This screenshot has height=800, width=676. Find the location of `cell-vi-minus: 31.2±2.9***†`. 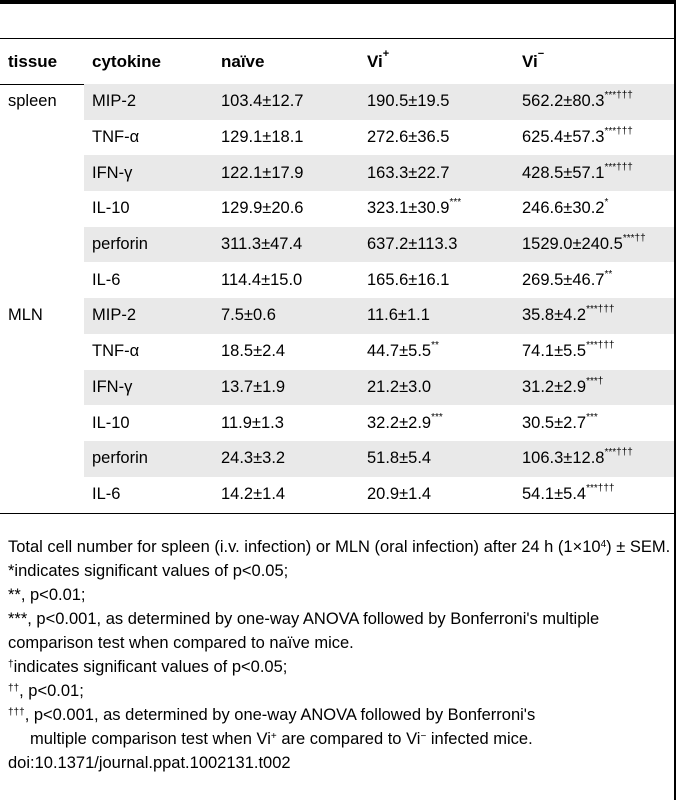

cell-vi-minus: 31.2±2.9***† is located at coordinates (594, 387).